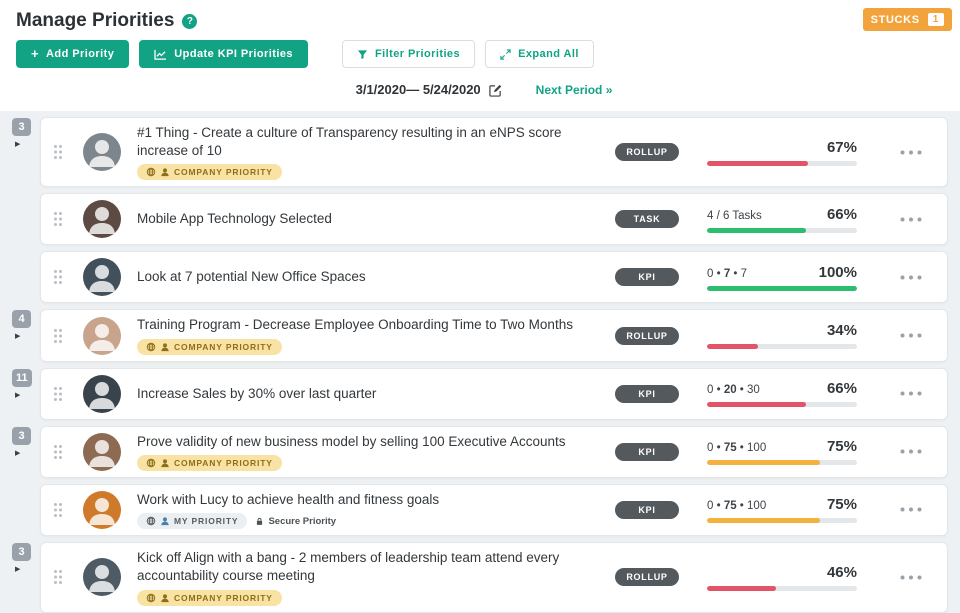 This screenshot has width=960, height=613. I want to click on add-priority-button: + Add Priority, so click(73, 54).